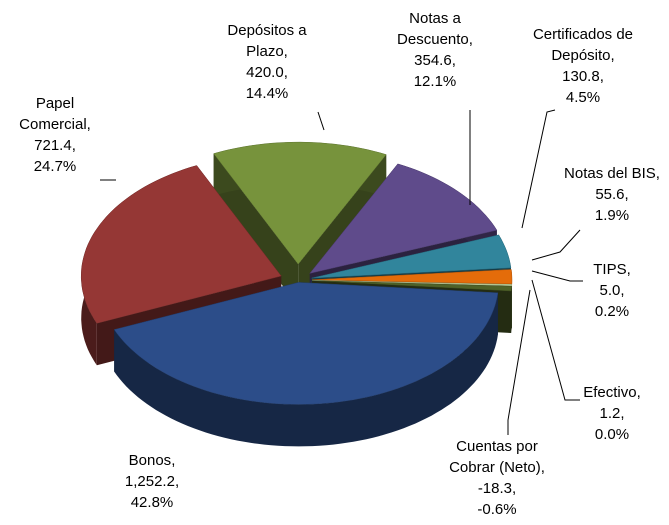 This screenshot has width=669, height=525. What do you see at coordinates (612, 311) in the screenshot?
I see `percent-label: 0.2%` at bounding box center [612, 311].